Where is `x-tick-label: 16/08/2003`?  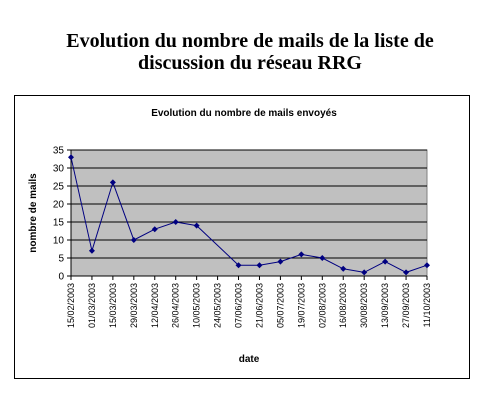
x-tick-label: 16/08/2003 is located at coordinates (343, 305).